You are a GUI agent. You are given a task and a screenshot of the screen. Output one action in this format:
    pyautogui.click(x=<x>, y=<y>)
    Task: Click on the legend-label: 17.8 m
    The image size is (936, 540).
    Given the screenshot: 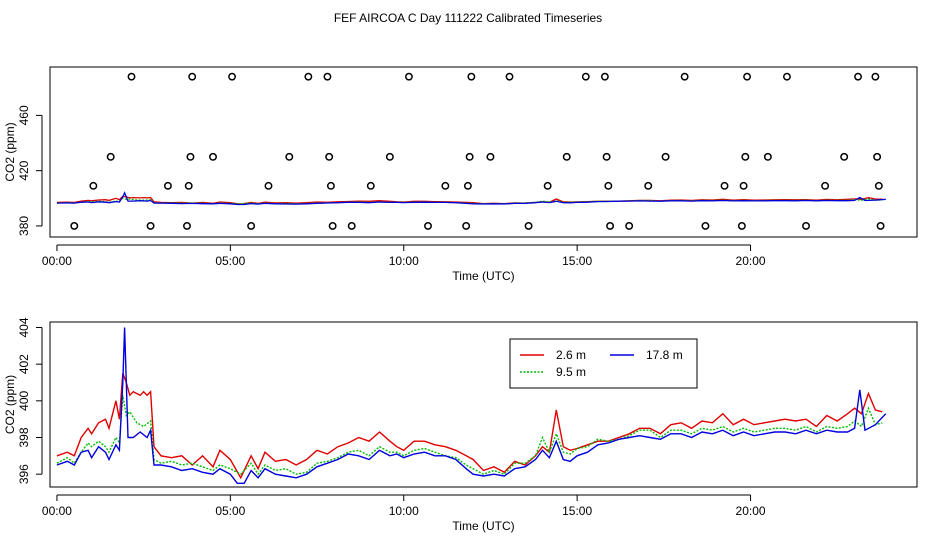 What is the action you would take?
    pyautogui.click(x=664, y=355)
    